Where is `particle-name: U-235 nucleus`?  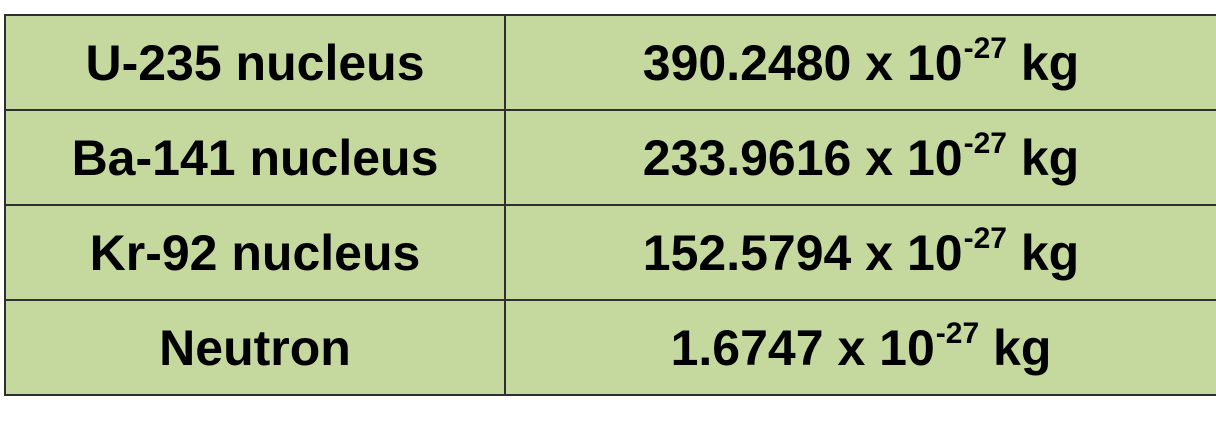
particle-name: U-235 nucleus is located at coordinates (255, 62).